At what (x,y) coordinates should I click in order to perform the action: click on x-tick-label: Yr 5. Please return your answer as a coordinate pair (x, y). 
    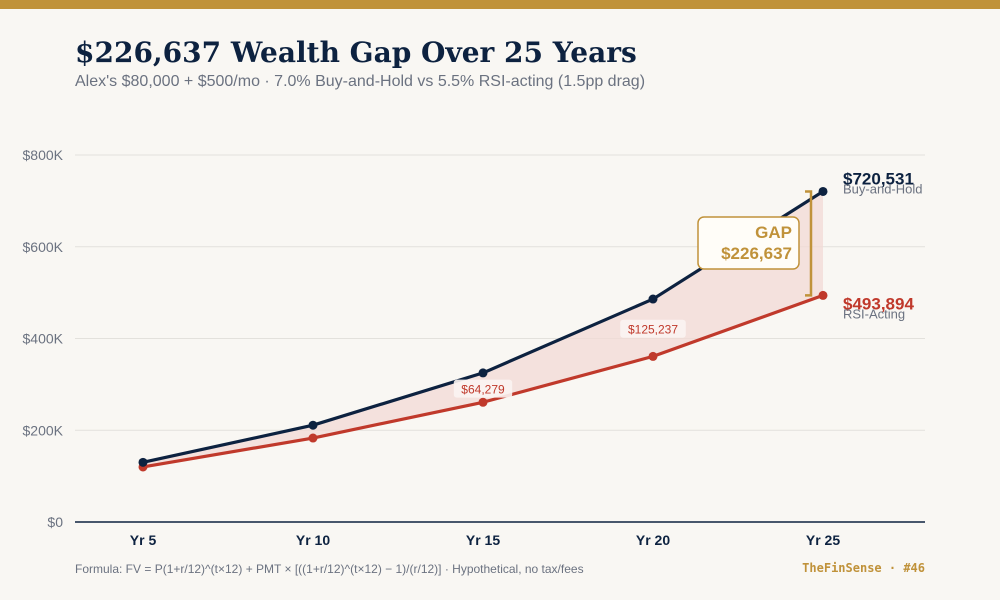
    Looking at the image, I should click on (143, 540).